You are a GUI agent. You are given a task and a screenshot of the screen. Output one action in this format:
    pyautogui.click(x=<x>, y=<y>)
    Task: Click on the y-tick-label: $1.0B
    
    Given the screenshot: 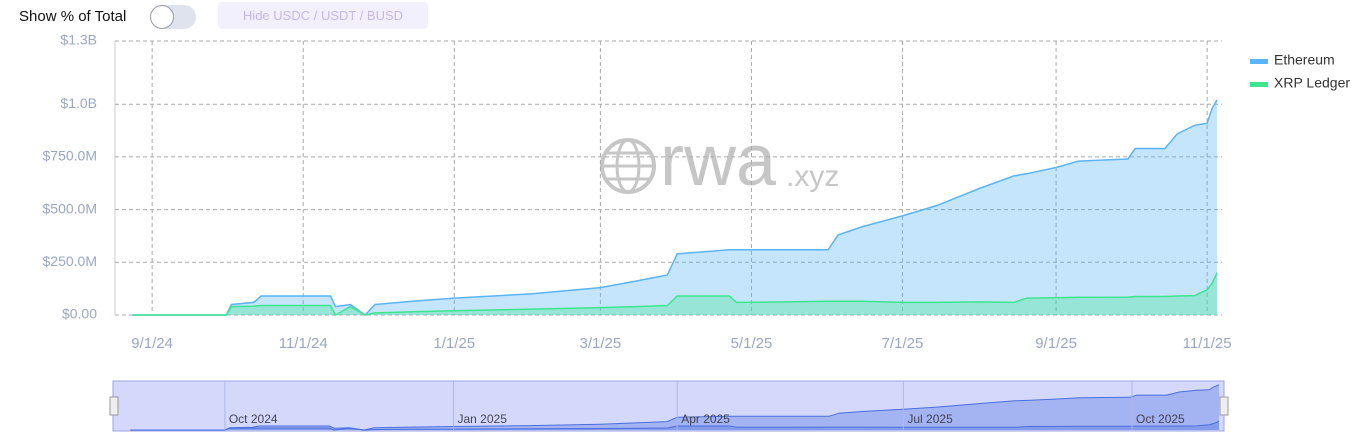 What is the action you would take?
    pyautogui.click(x=78, y=103)
    